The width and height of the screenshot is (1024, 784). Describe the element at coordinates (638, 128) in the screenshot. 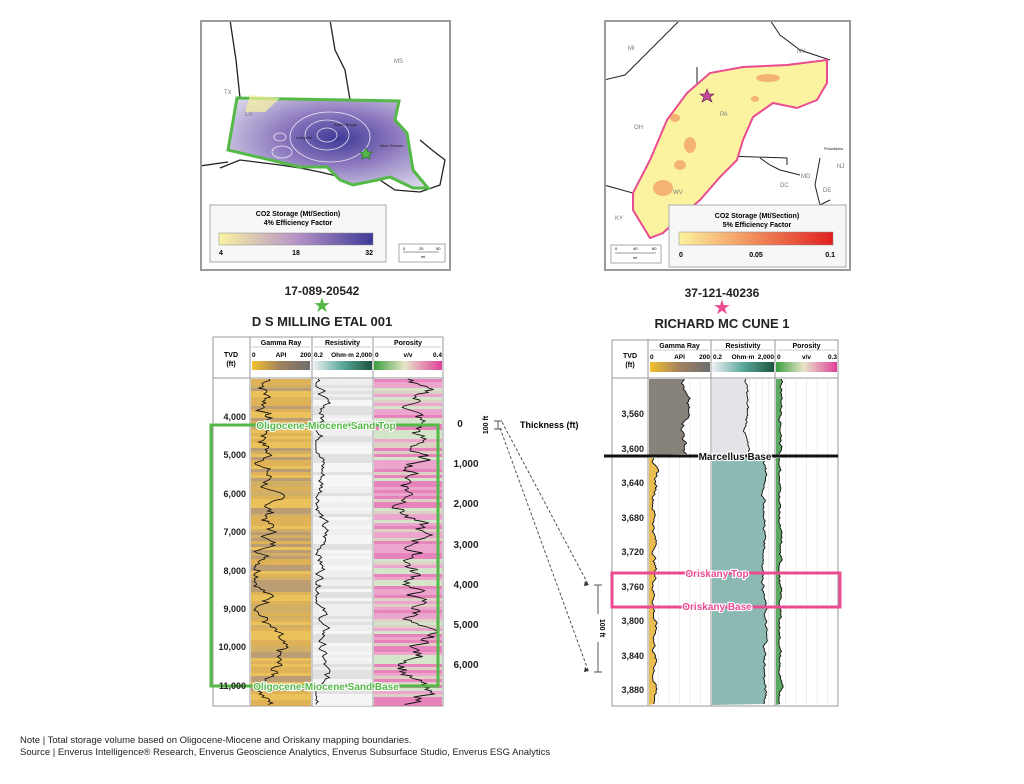

I see `state-label-oh: OH` at that location.